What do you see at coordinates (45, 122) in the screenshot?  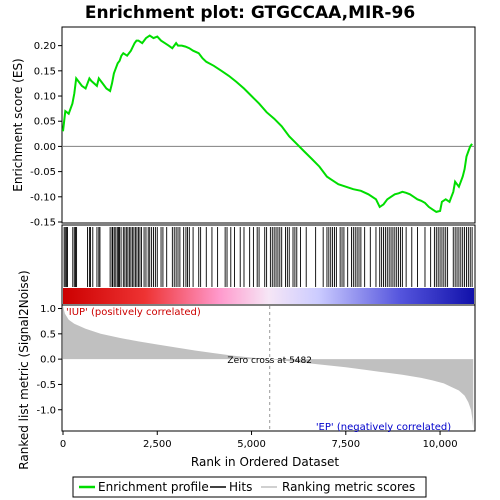 I see `es-y-tick-label: 0.05` at bounding box center [45, 122].